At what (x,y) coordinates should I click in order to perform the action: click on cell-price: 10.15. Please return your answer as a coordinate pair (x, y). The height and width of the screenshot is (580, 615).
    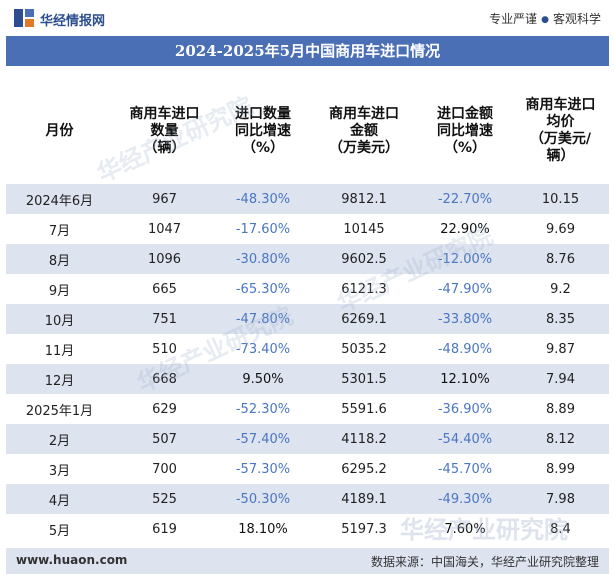
    Looking at the image, I should click on (560, 199).